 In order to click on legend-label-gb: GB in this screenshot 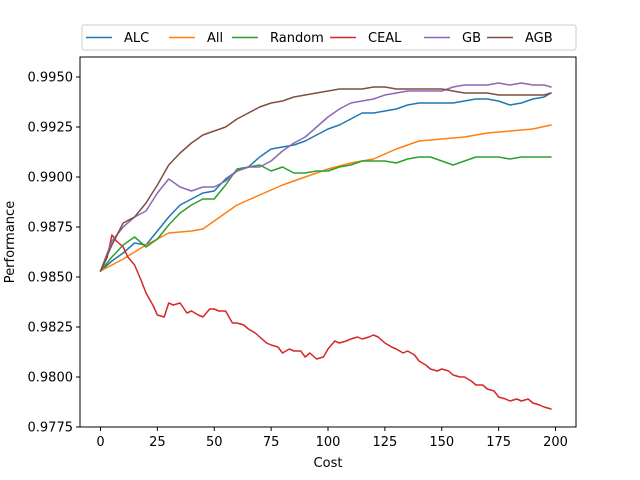, I will do `click(471, 38)`.